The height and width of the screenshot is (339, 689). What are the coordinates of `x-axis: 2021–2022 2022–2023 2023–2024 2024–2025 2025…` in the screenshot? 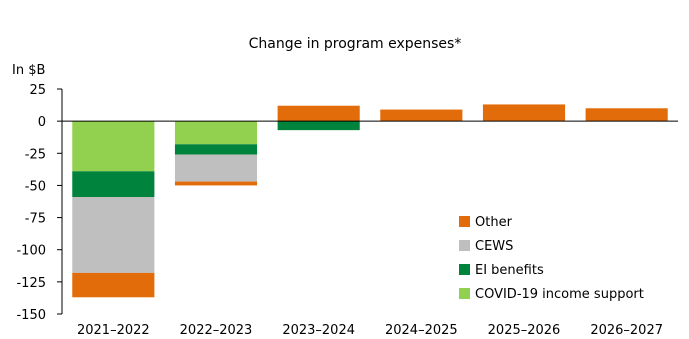 It's located at (370, 330).